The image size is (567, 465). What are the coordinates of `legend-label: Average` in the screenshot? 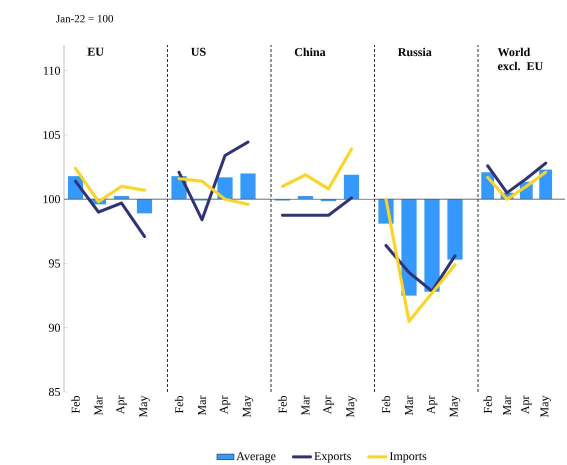 It's located at (256, 457).